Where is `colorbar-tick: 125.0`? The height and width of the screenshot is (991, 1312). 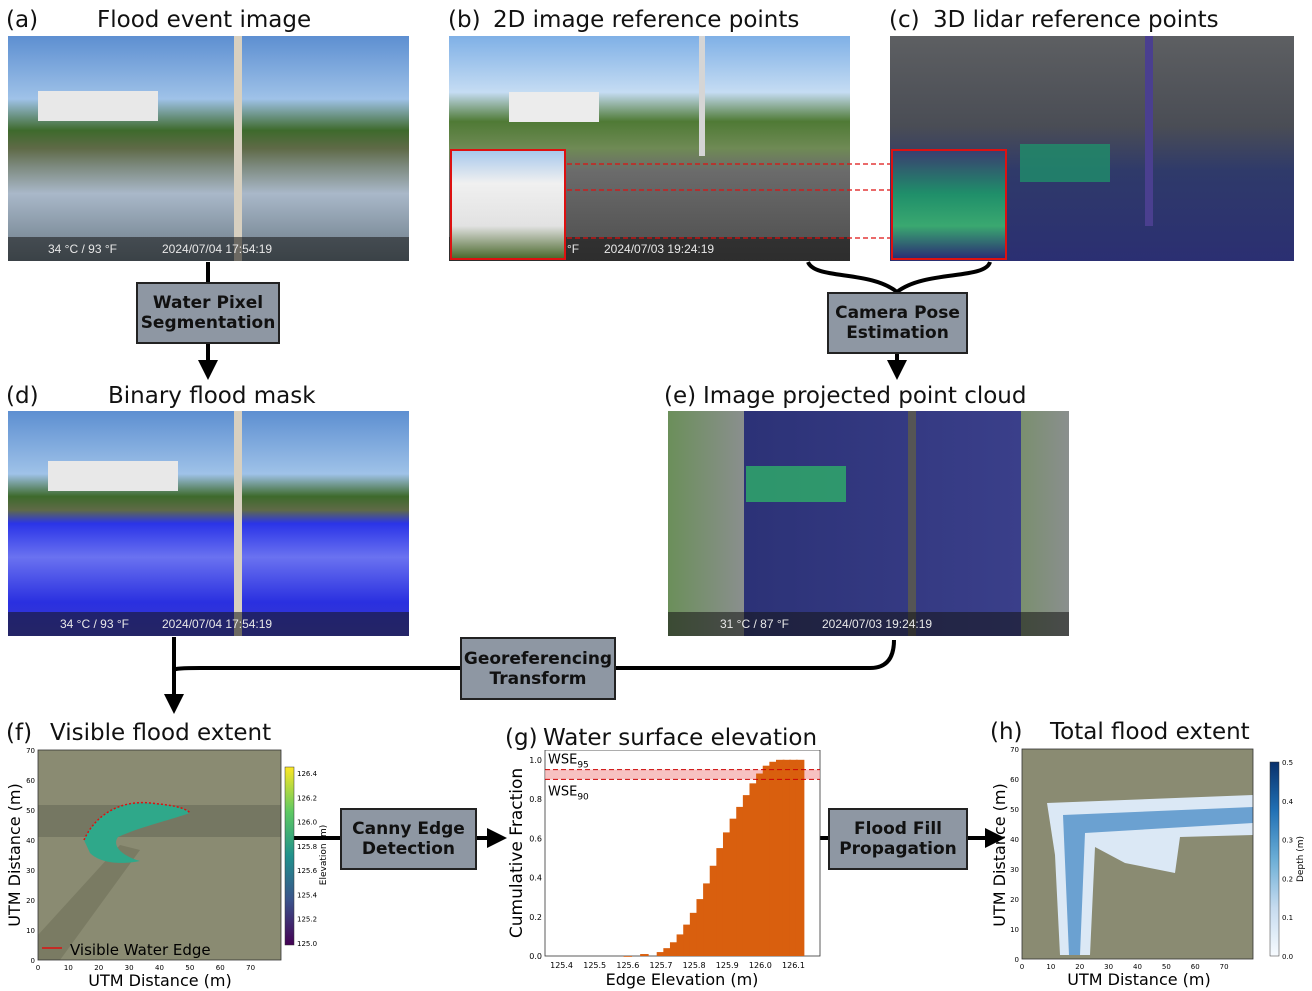
colorbar-tick: 125.0 is located at coordinates (307, 944).